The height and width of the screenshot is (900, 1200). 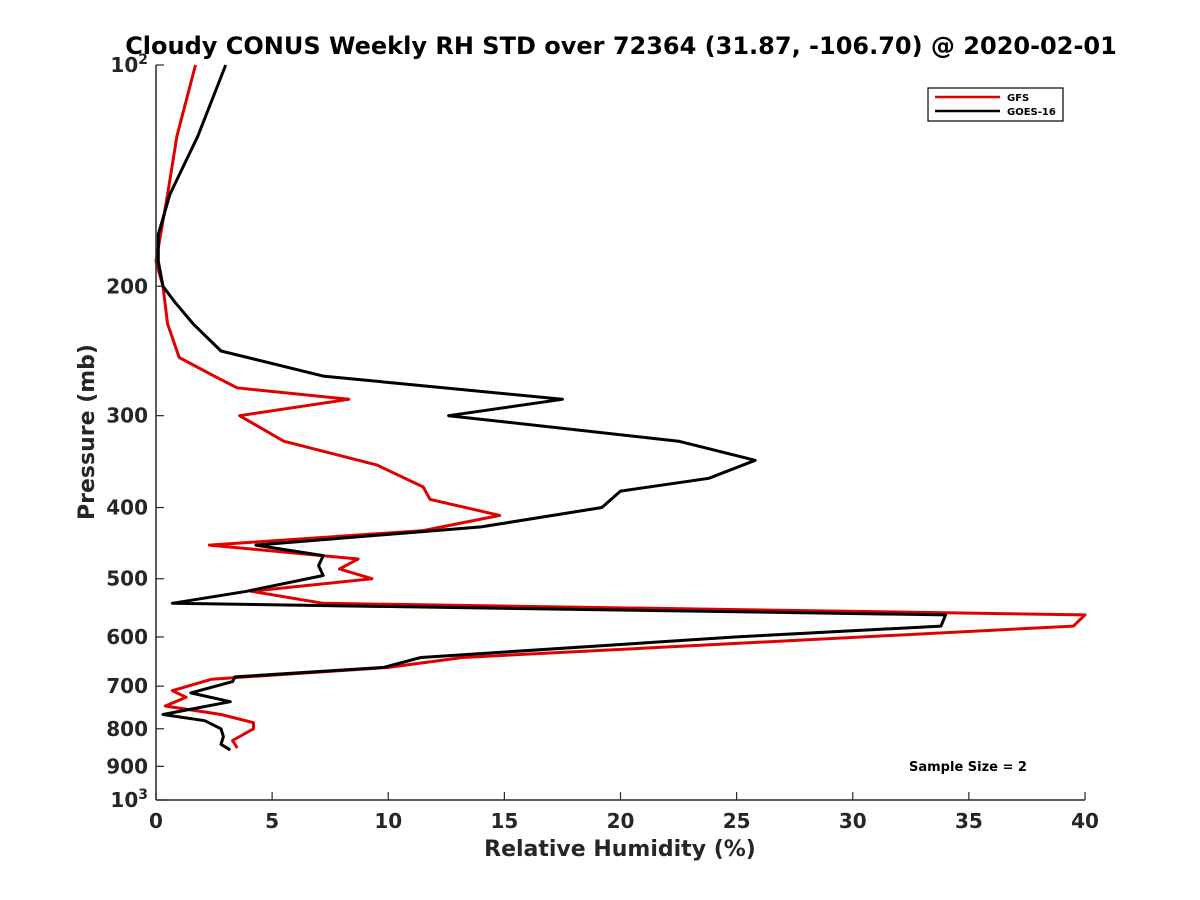 I want to click on y-tick-label: 400, so click(x=127, y=508).